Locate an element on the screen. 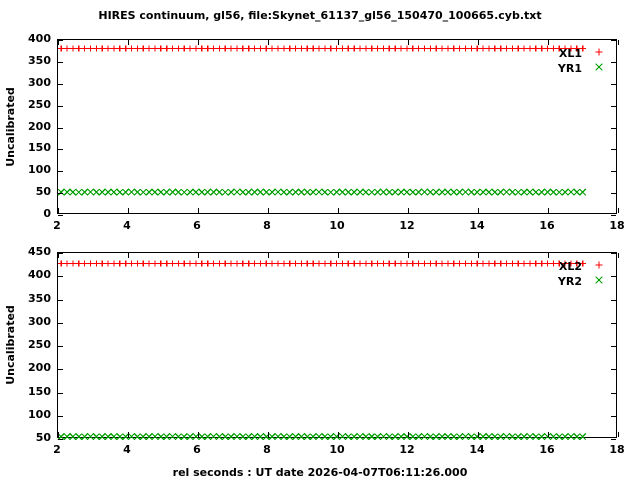 This screenshot has width=640, height=480. x-tick-label: 8 is located at coordinates (267, 225).